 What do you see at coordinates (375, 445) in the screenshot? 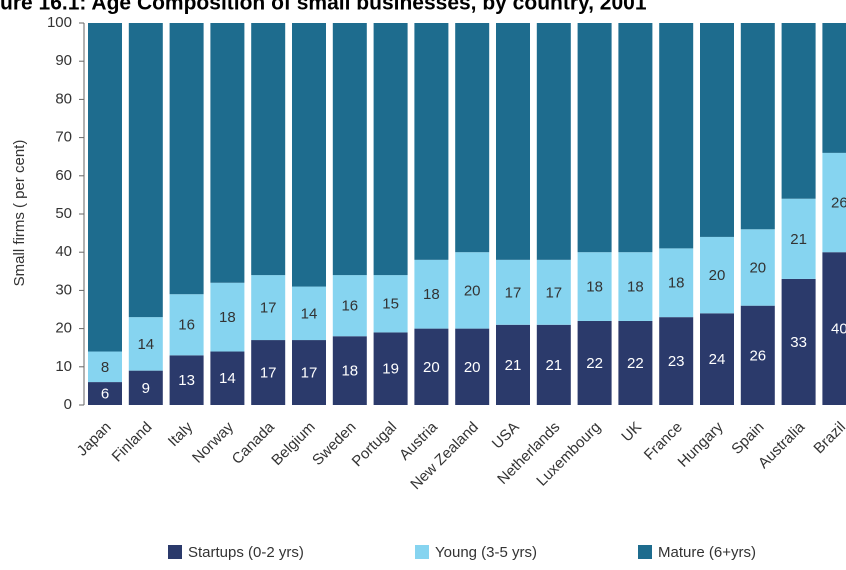
I see `x-tick-label: Portugal` at bounding box center [375, 445].